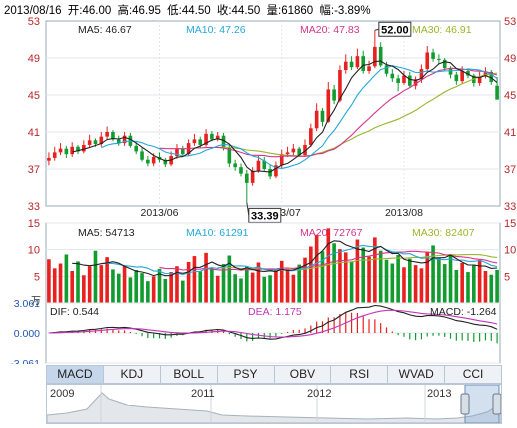 This screenshot has width=517, height=428. I want to click on tab-obv: OBV, so click(303, 374).